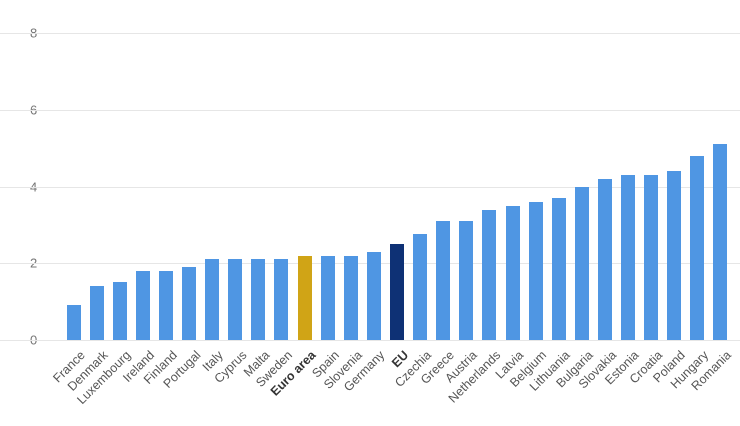 The image size is (740, 426). What do you see at coordinates (697, 247) in the screenshot?
I see `bar-hungary` at bounding box center [697, 247].